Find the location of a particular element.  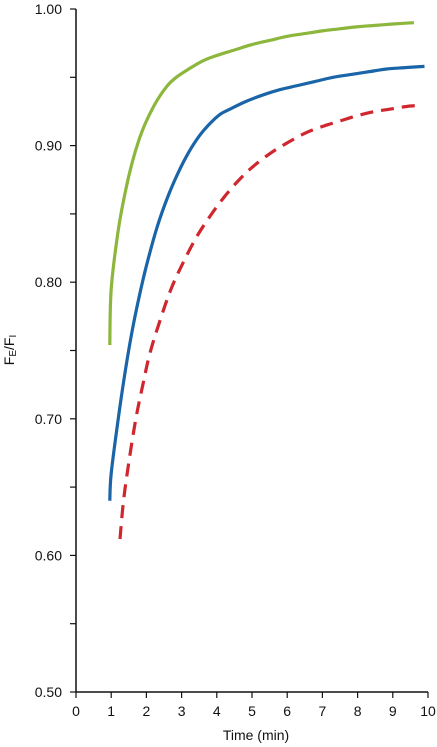

y-axis-ticks: 0.50 0.60 0.70 0.80 0.90 1.00 is located at coordinates (55, 350).